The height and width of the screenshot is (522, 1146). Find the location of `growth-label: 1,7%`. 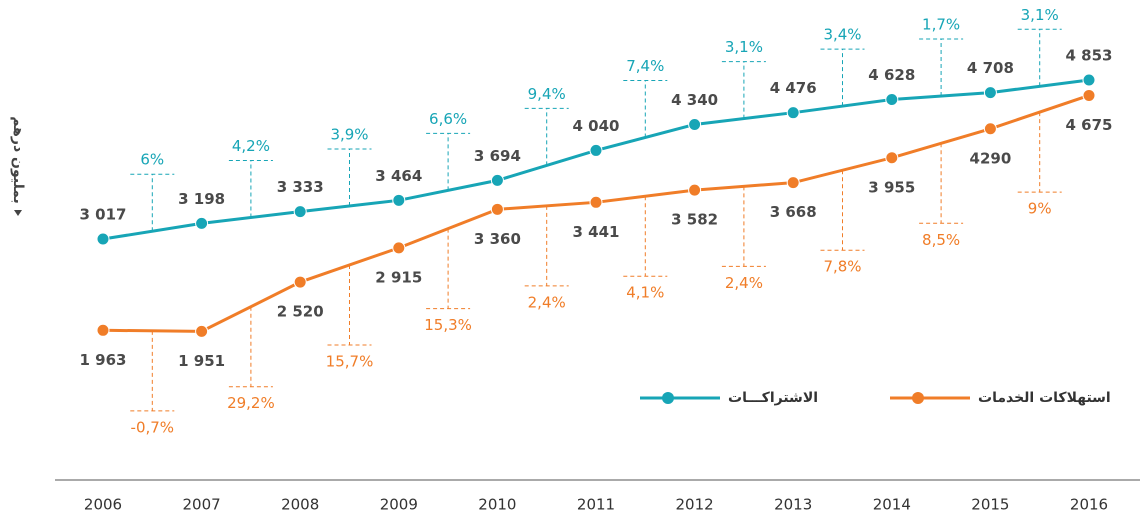

growth-label: 1,7% is located at coordinates (941, 25).